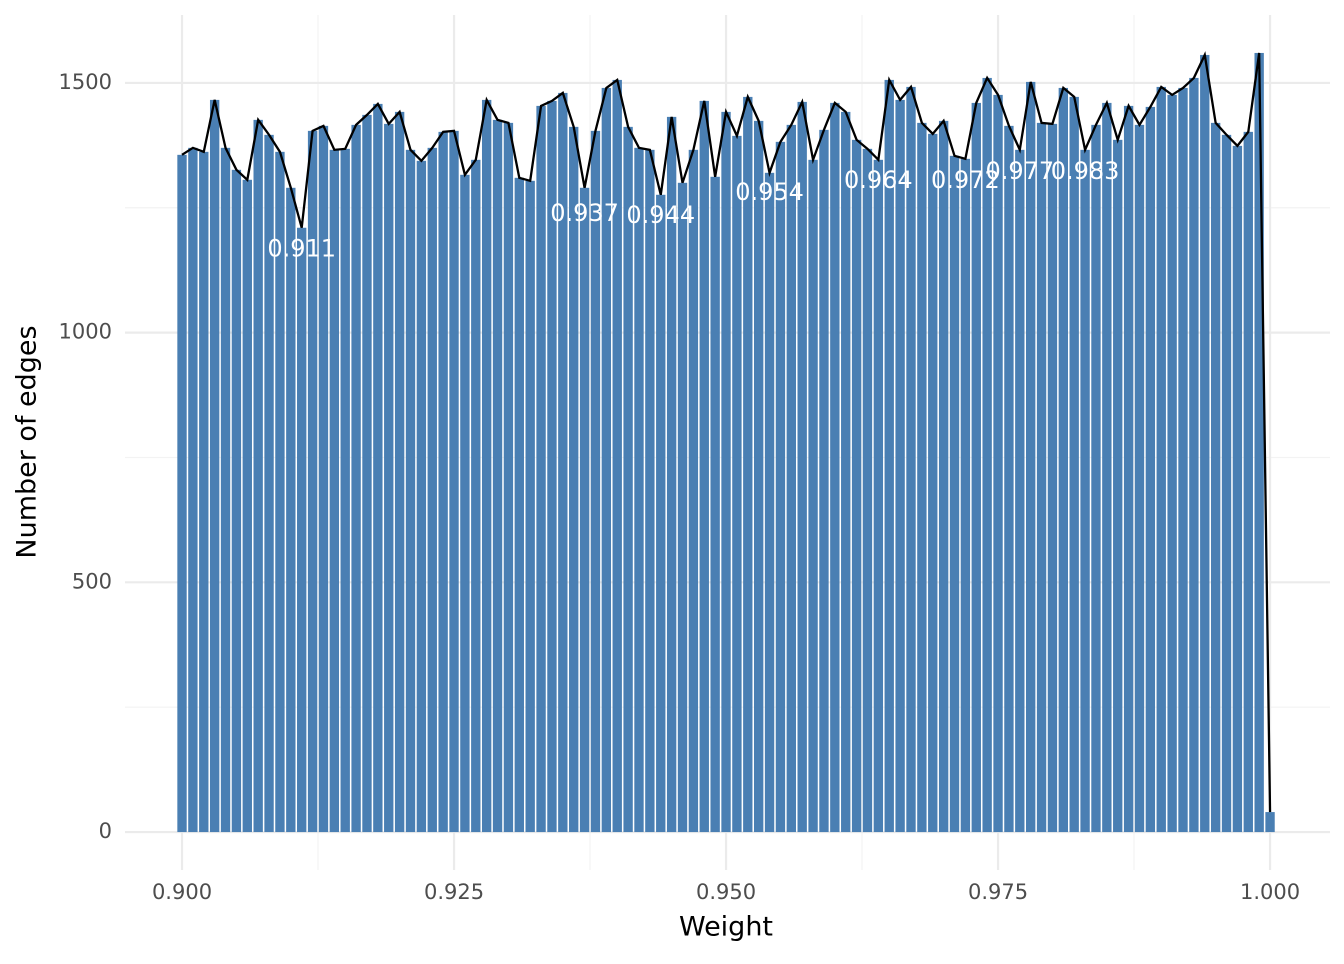  Describe the element at coordinates (660, 215) in the screenshot. I see `annotation: 0.944` at that location.